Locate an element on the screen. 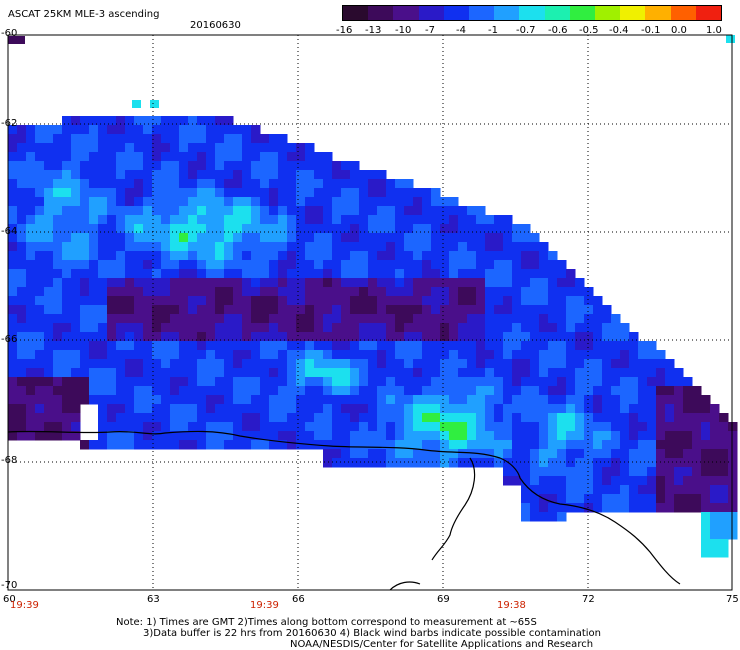 This screenshot has height=650, width=740. longitude-label: 60 is located at coordinates (9, 599).